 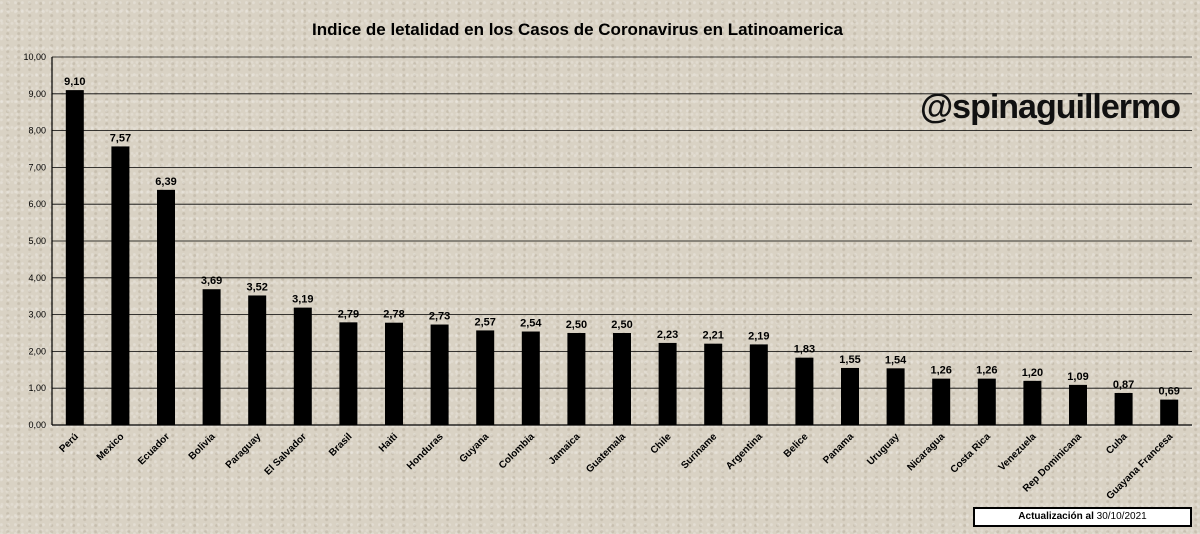 What do you see at coordinates (758, 336) in the screenshot?
I see `value-label: 2,19` at bounding box center [758, 336].